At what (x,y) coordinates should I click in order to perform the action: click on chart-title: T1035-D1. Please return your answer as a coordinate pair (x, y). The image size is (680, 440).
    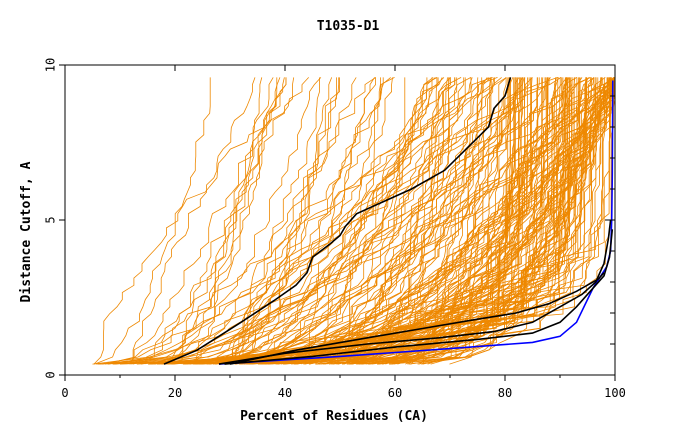
    Looking at the image, I should click on (348, 26).